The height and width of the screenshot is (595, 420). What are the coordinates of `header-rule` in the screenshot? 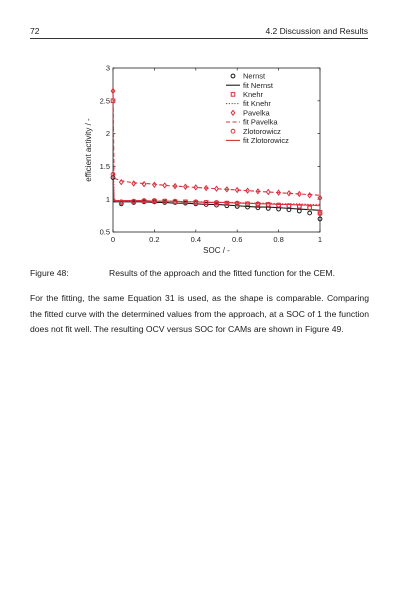 It's located at (199, 38).